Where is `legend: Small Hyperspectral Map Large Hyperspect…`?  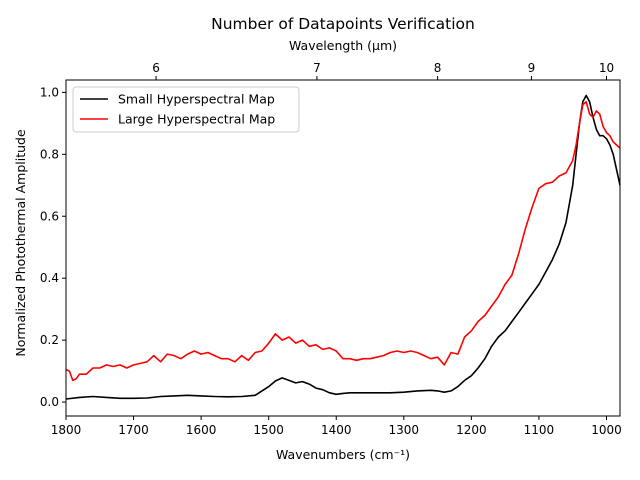
legend: Small Hyperspectral Map Large Hyperspect… is located at coordinates (186, 109).